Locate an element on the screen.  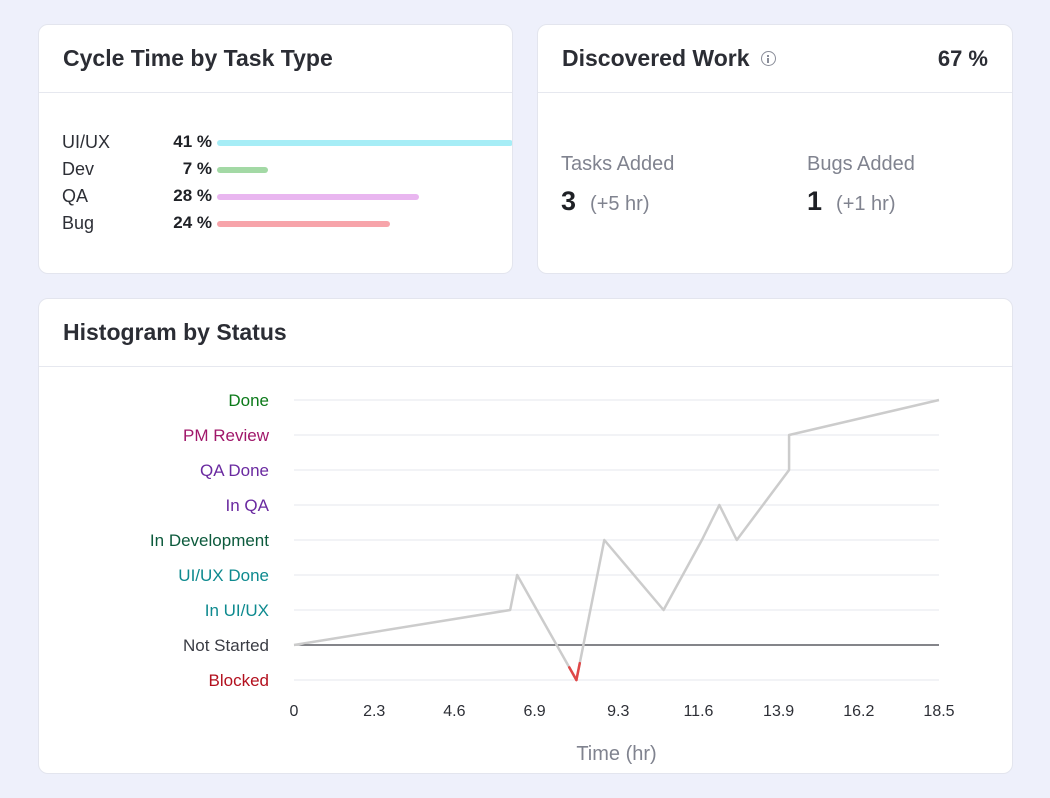
histogram-title: Histogram by Status is located at coordinates (525, 333).